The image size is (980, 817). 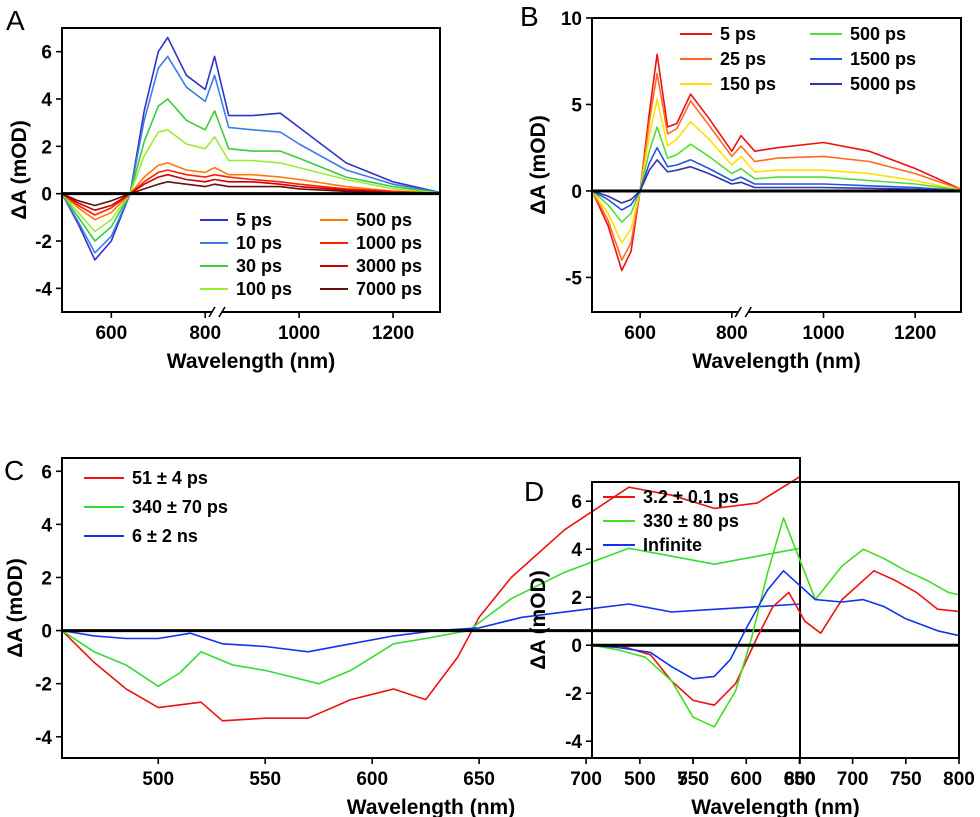 What do you see at coordinates (389, 266) in the screenshot?
I see `legend-label: 3000 ps` at bounding box center [389, 266].